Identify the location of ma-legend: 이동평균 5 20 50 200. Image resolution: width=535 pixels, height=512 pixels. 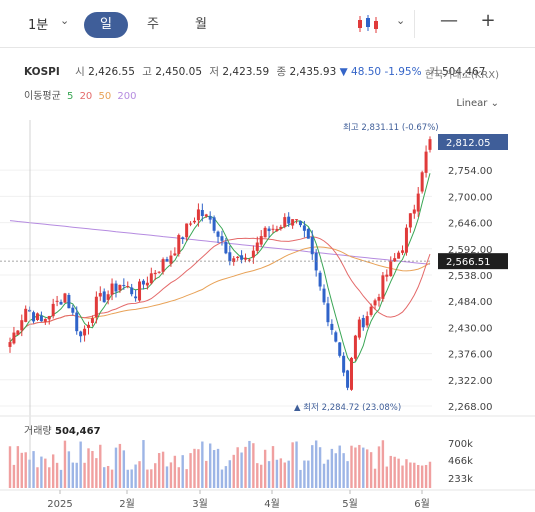
(82, 94).